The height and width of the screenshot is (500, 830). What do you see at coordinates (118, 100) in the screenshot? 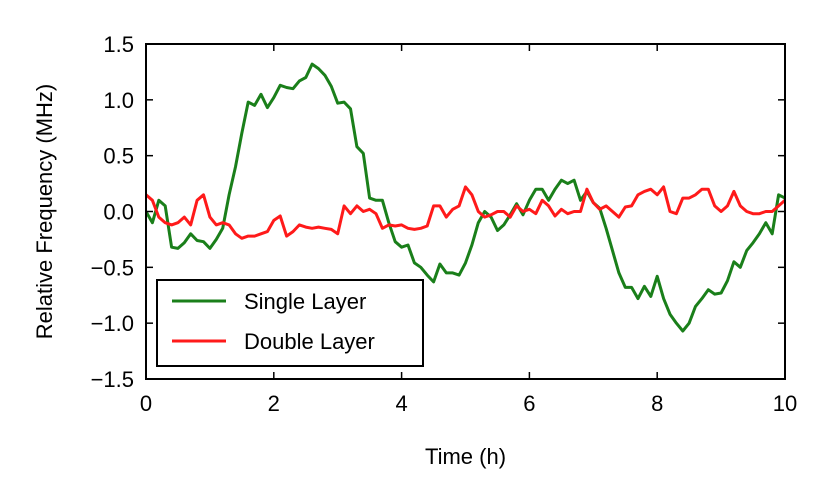
I see `y-tick-label: 1.0` at bounding box center [118, 100].